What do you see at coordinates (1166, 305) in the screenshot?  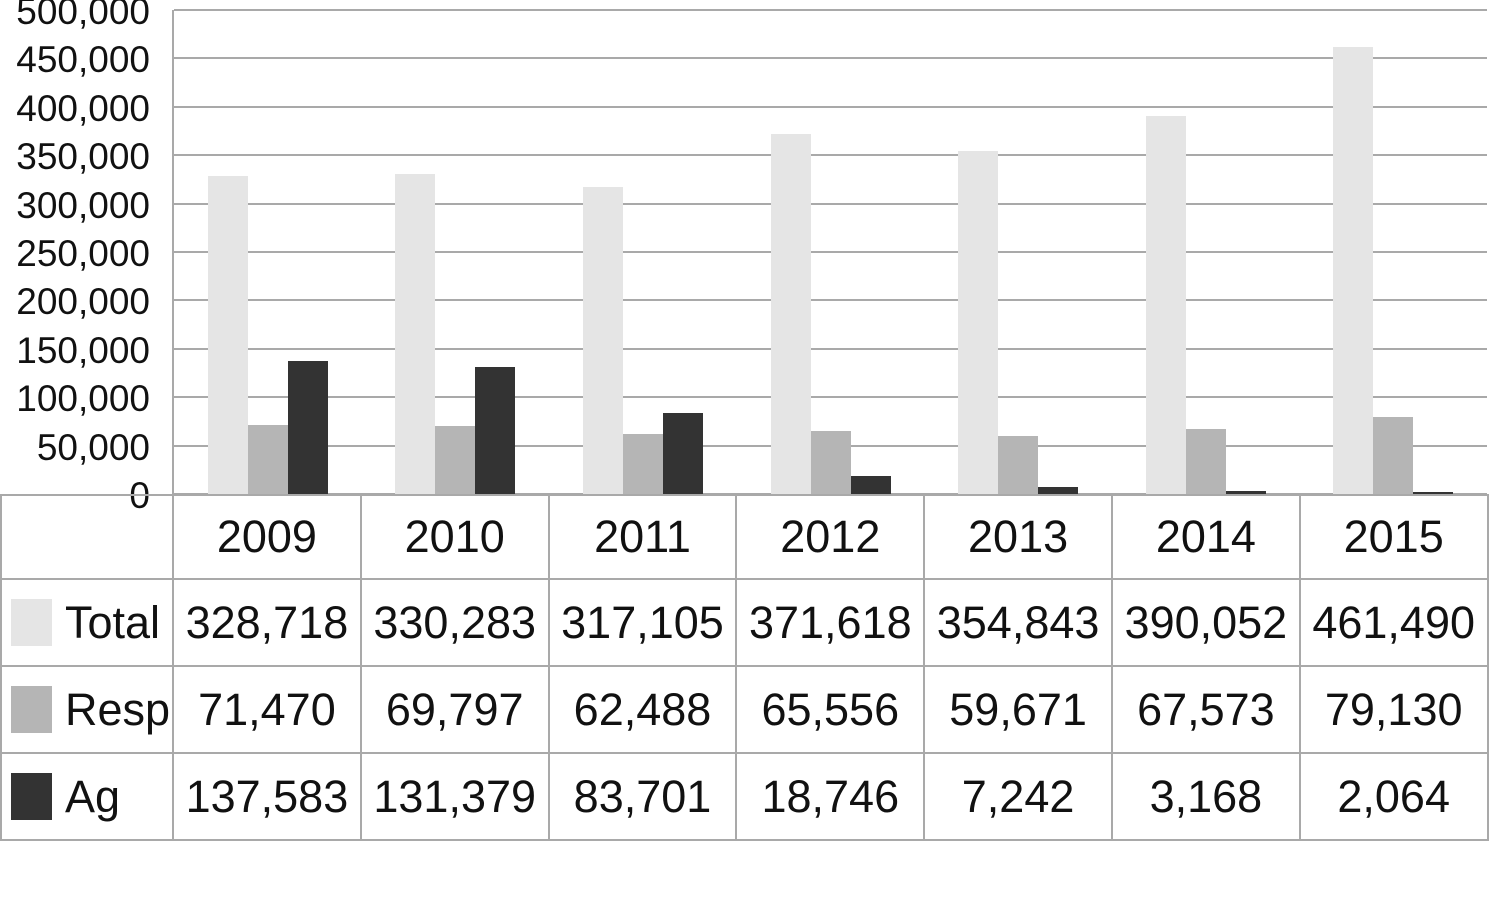 I see `bar-total-2014` at bounding box center [1166, 305].